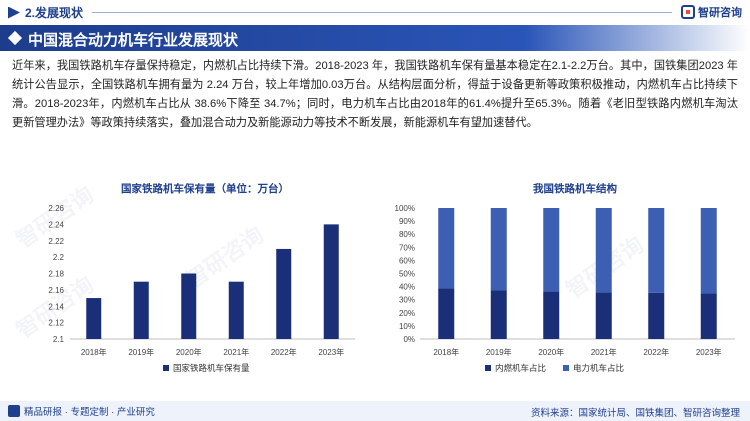  Describe the element at coordinates (520, 368) in the screenshot. I see `legend-label: 内燃机车占比` at that location.